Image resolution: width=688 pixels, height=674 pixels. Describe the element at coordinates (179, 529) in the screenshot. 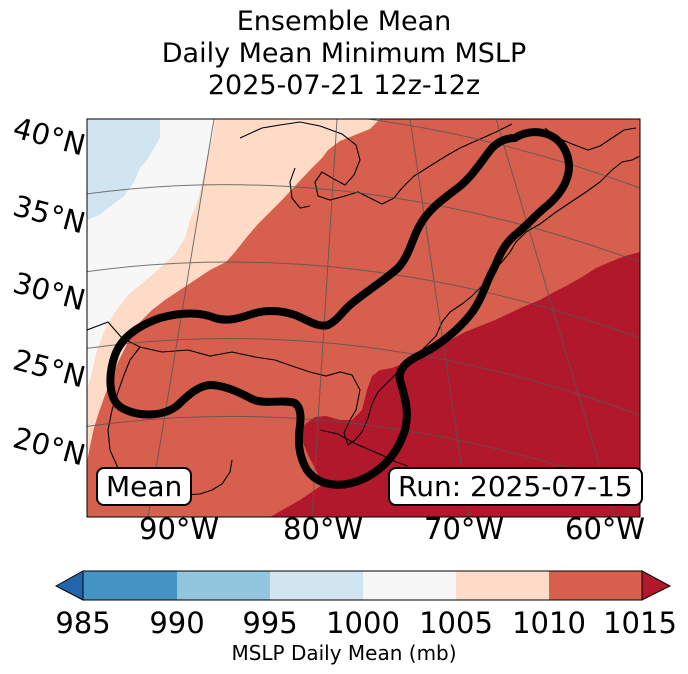

I see `lon-label-90w: 90°W` at that location.